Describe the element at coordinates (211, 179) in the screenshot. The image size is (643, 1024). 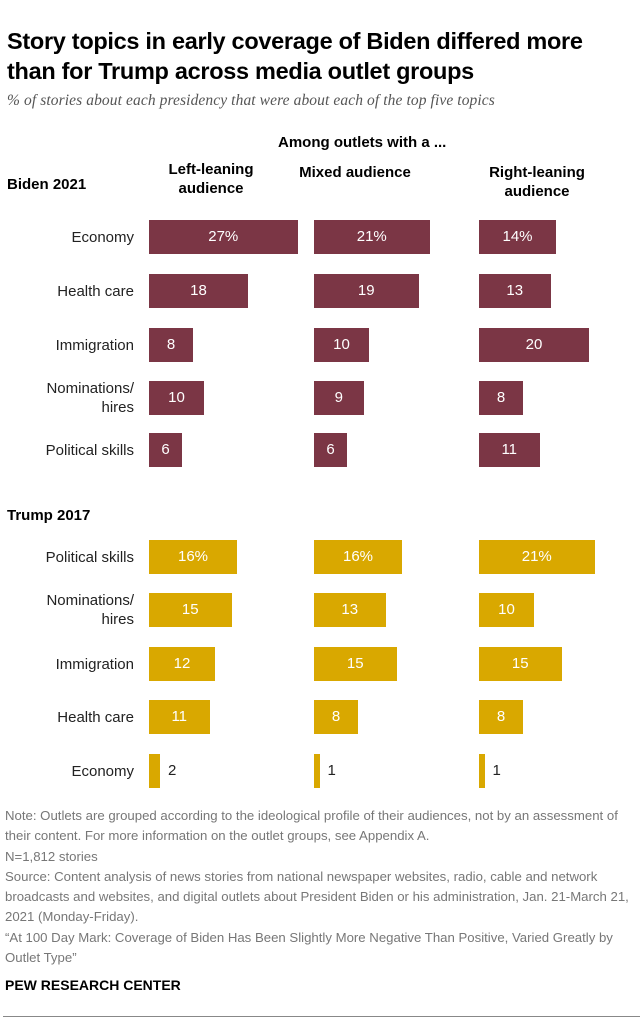
I see `column-header-left: Left-leaning audience` at that location.